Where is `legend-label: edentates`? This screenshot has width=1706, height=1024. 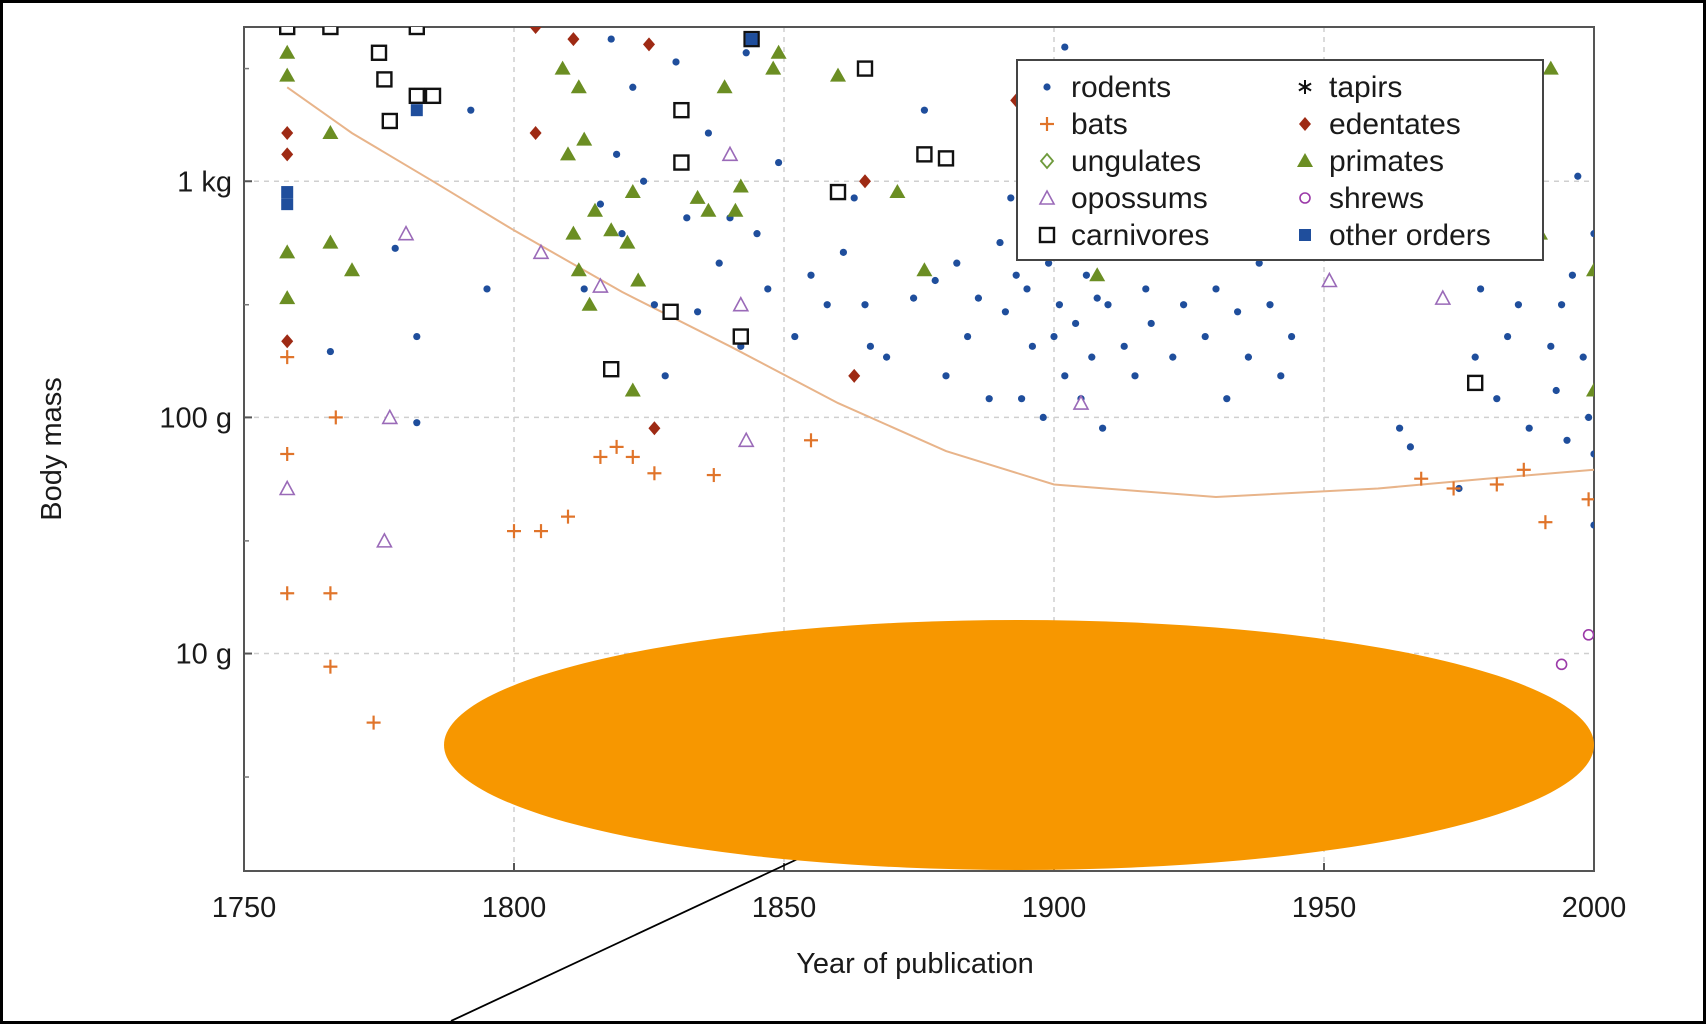
legend-label: edentates is located at coordinates (1395, 124).